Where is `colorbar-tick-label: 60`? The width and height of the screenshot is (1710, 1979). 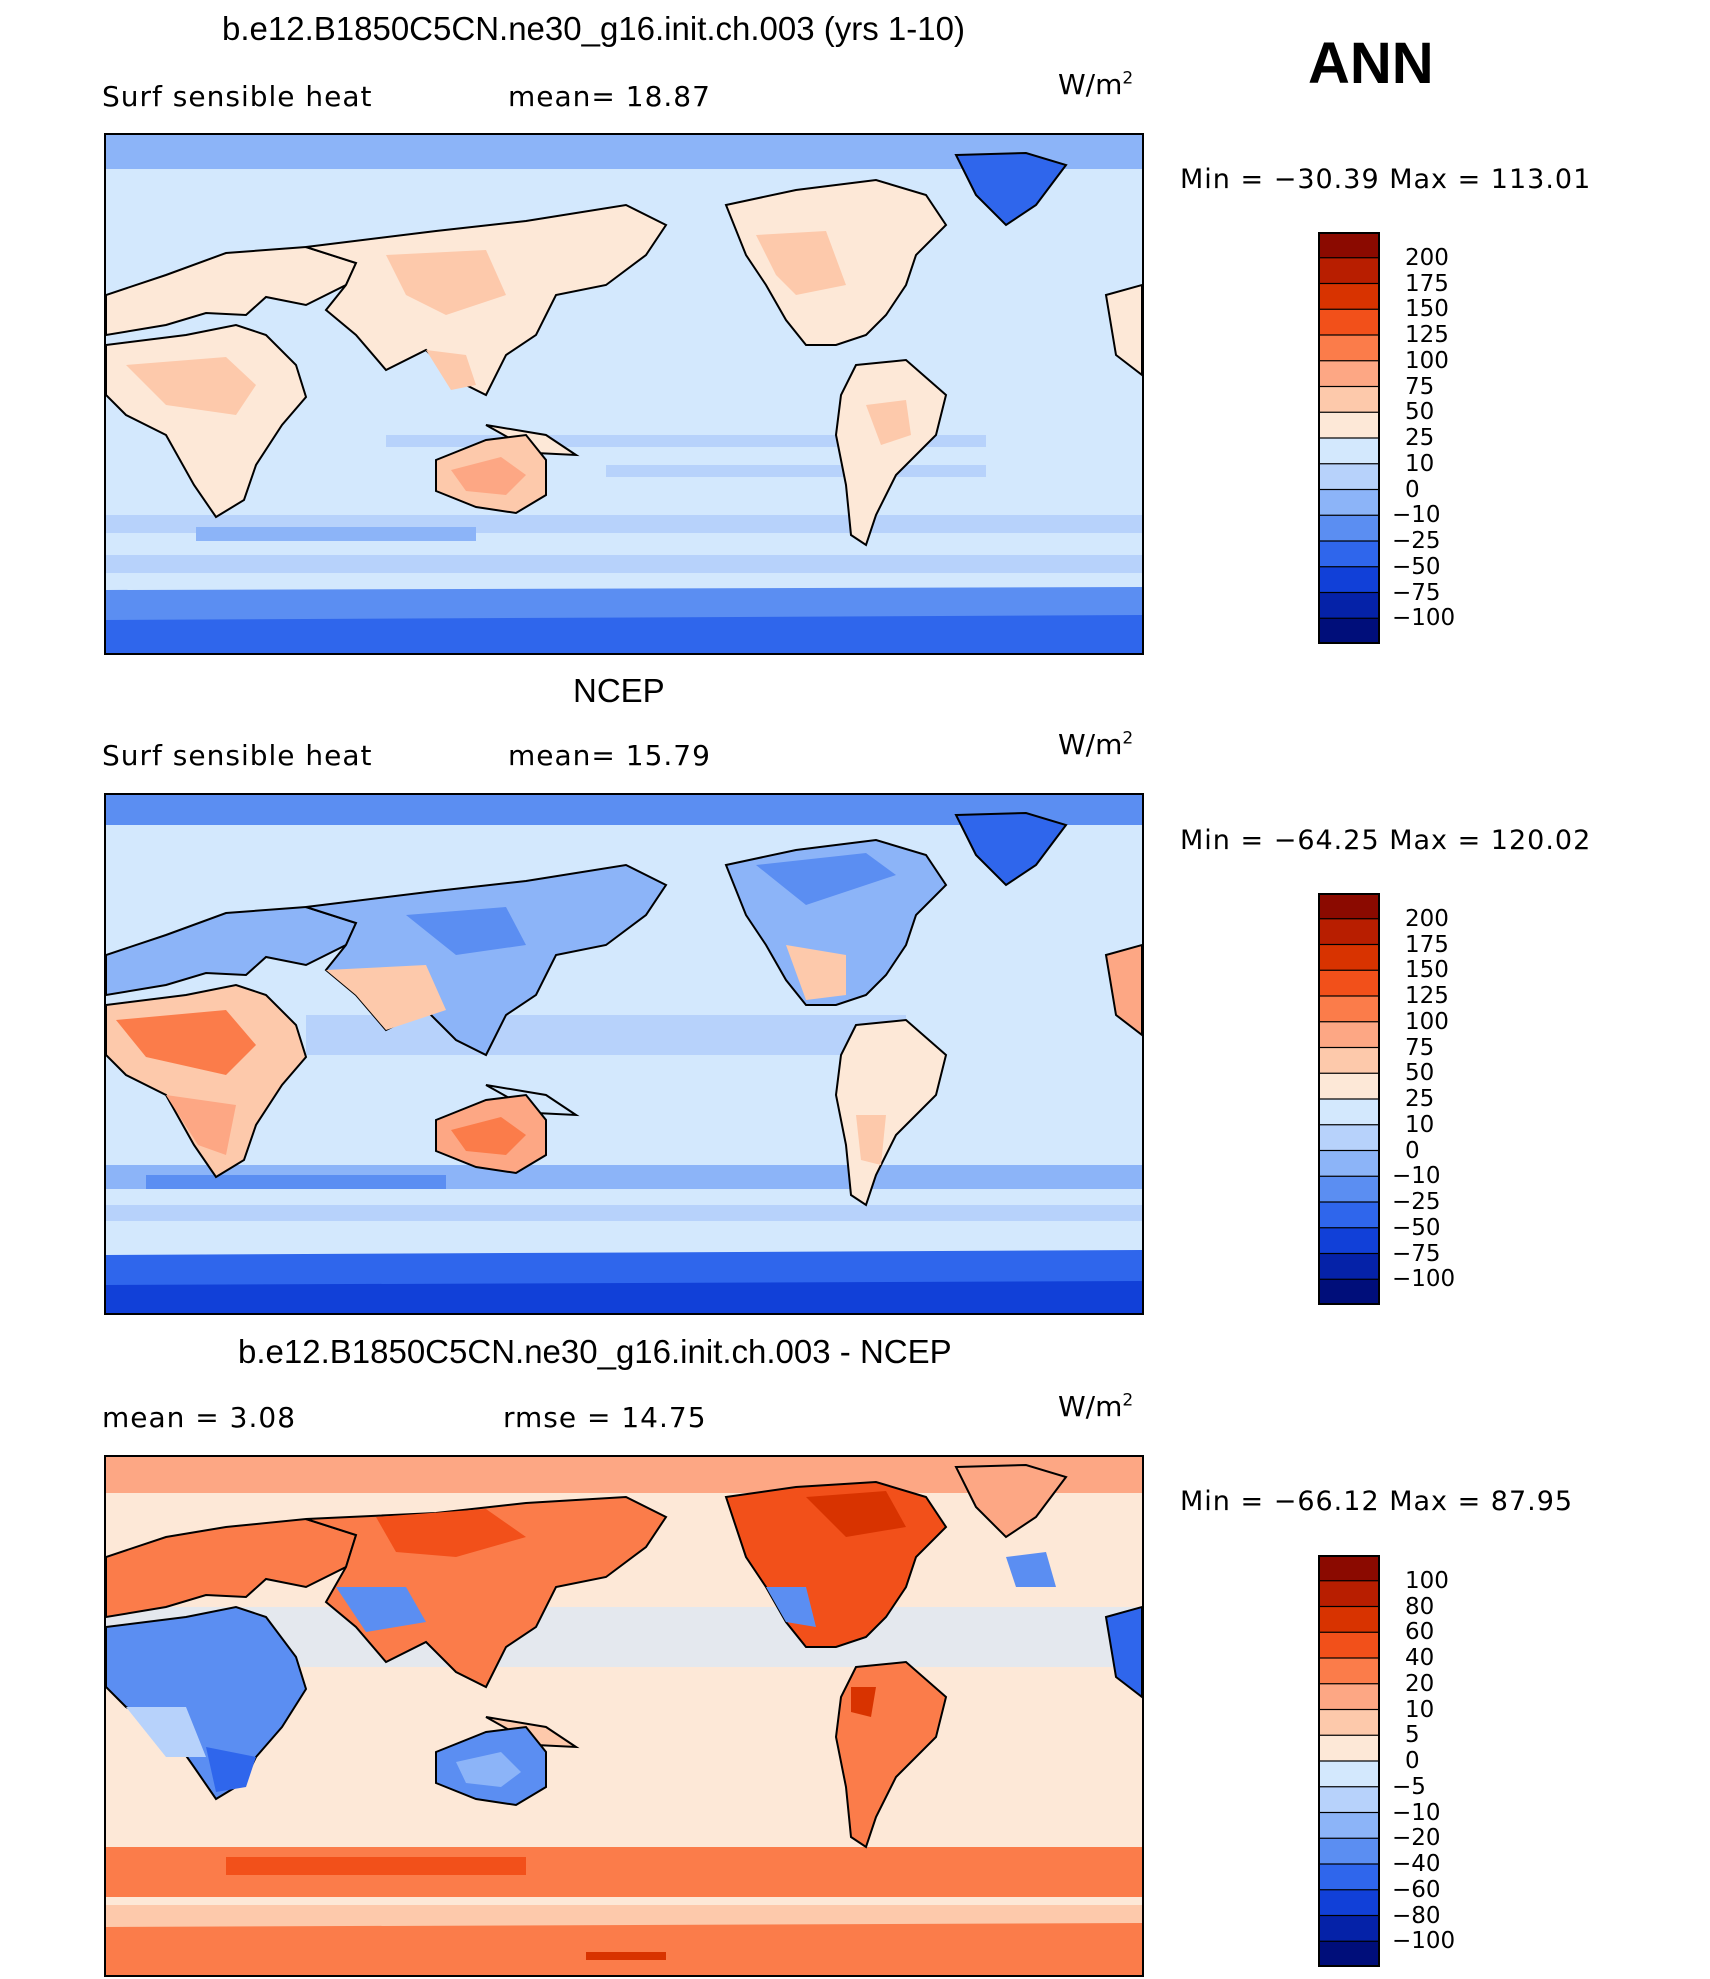
colorbar-tick-label: 60 is located at coordinates (1420, 1632).